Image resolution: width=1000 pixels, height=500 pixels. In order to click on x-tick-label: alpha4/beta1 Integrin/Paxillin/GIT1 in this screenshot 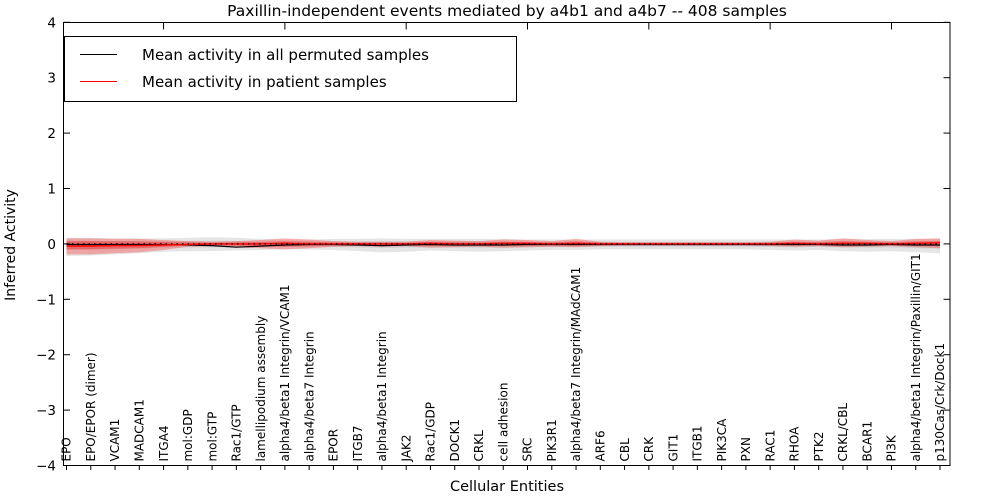, I will do `click(916, 357)`.